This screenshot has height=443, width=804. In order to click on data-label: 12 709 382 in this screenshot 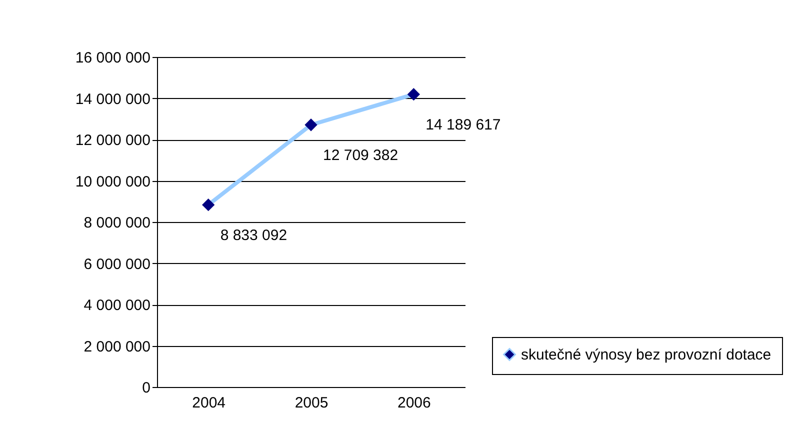, I will do `click(360, 155)`.